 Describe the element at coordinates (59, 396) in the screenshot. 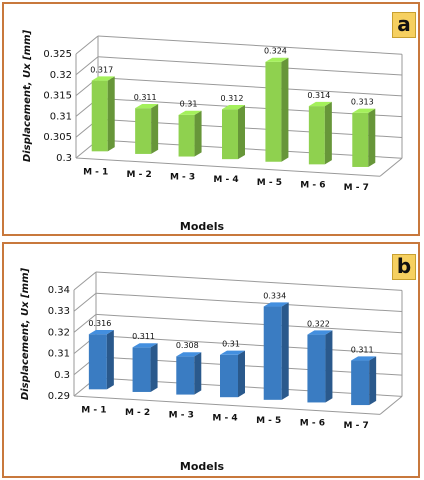

I see `y-tick-label: 0.29` at that location.